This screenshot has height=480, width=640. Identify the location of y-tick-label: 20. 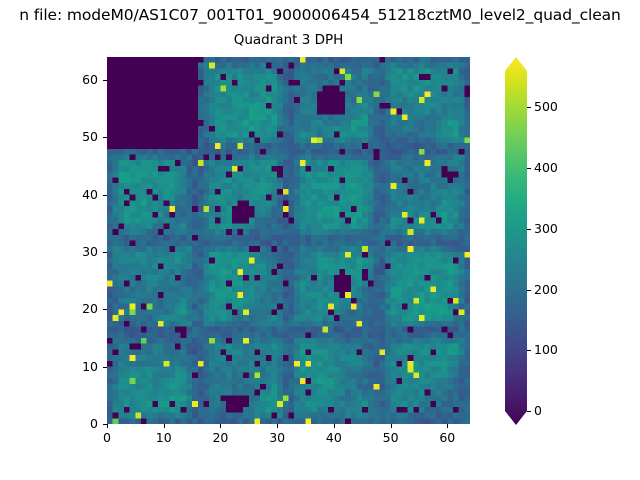
(90, 309).